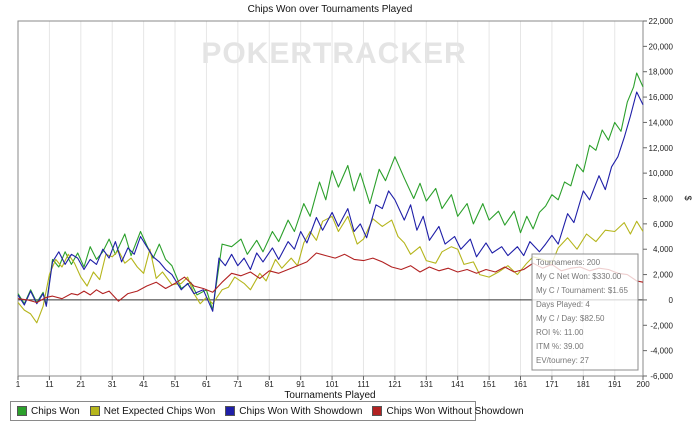  I want to click on y-tick-label: 2,000, so click(663, 275).